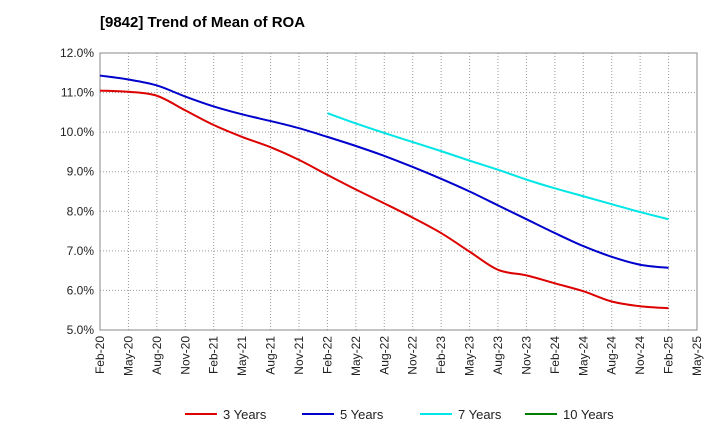 This screenshot has width=720, height=440. Describe the element at coordinates (362, 414) in the screenshot. I see `legend-label: 5 Years` at that location.